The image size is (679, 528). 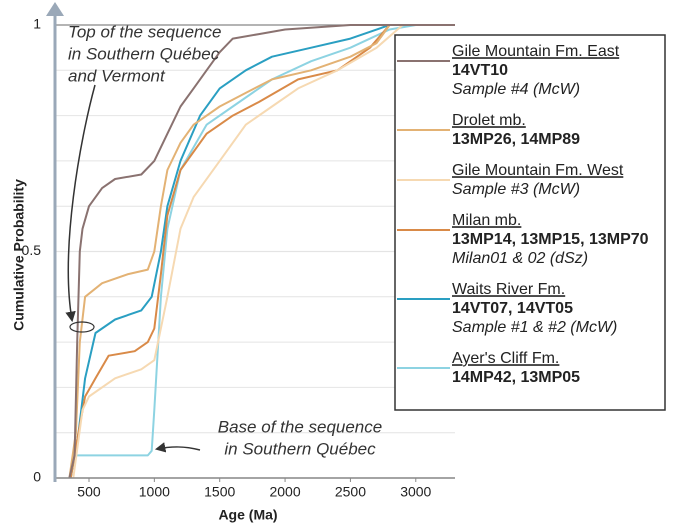 I want to click on annotation-bracket, so click(x=82, y=327).